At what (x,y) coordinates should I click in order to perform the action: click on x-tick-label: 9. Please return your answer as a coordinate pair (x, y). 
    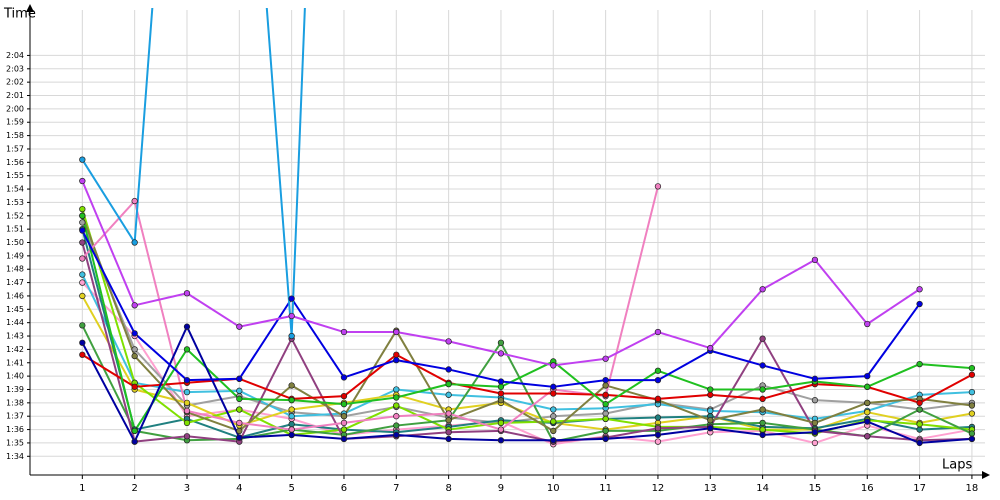
    Looking at the image, I should click on (501, 488).